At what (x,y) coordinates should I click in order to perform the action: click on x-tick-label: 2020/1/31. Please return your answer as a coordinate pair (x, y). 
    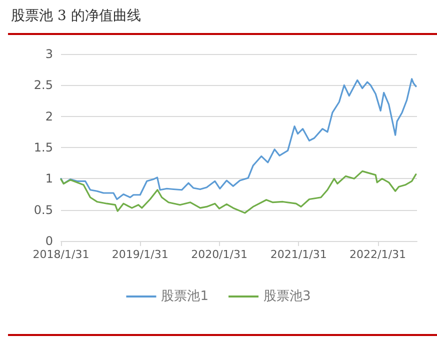
    Looking at the image, I should click on (219, 254).